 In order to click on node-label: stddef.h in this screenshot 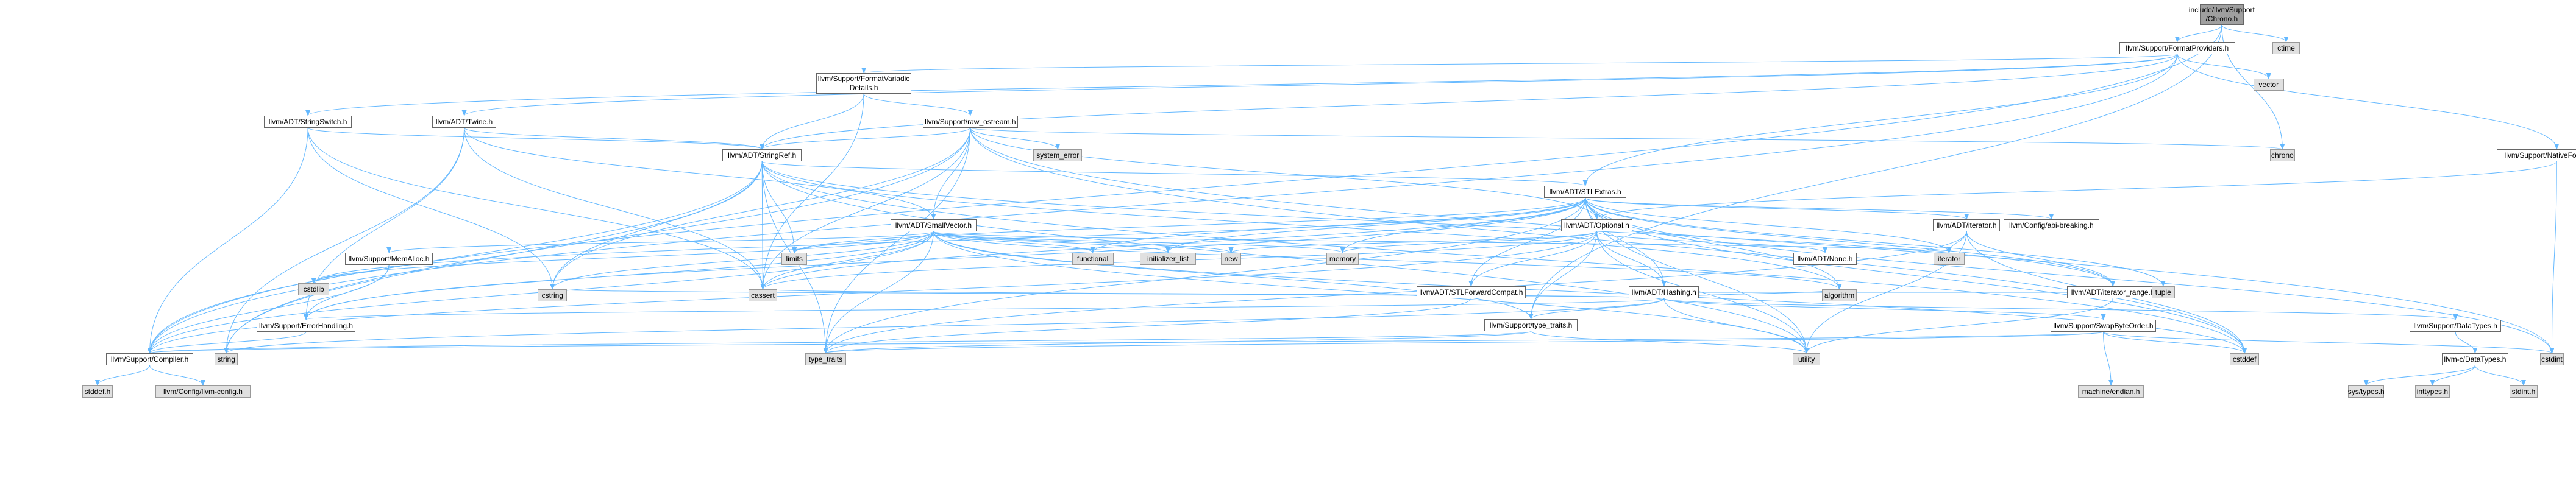, I will do `click(97, 391)`.